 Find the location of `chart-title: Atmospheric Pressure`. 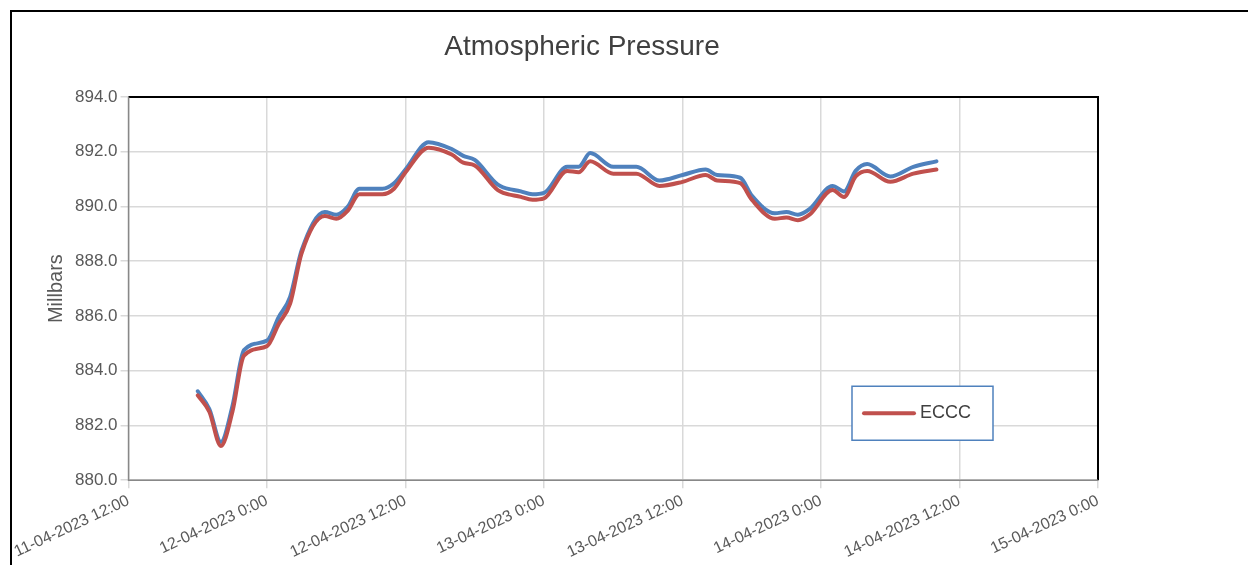

chart-title: Atmospheric Pressure is located at coordinates (582, 46).